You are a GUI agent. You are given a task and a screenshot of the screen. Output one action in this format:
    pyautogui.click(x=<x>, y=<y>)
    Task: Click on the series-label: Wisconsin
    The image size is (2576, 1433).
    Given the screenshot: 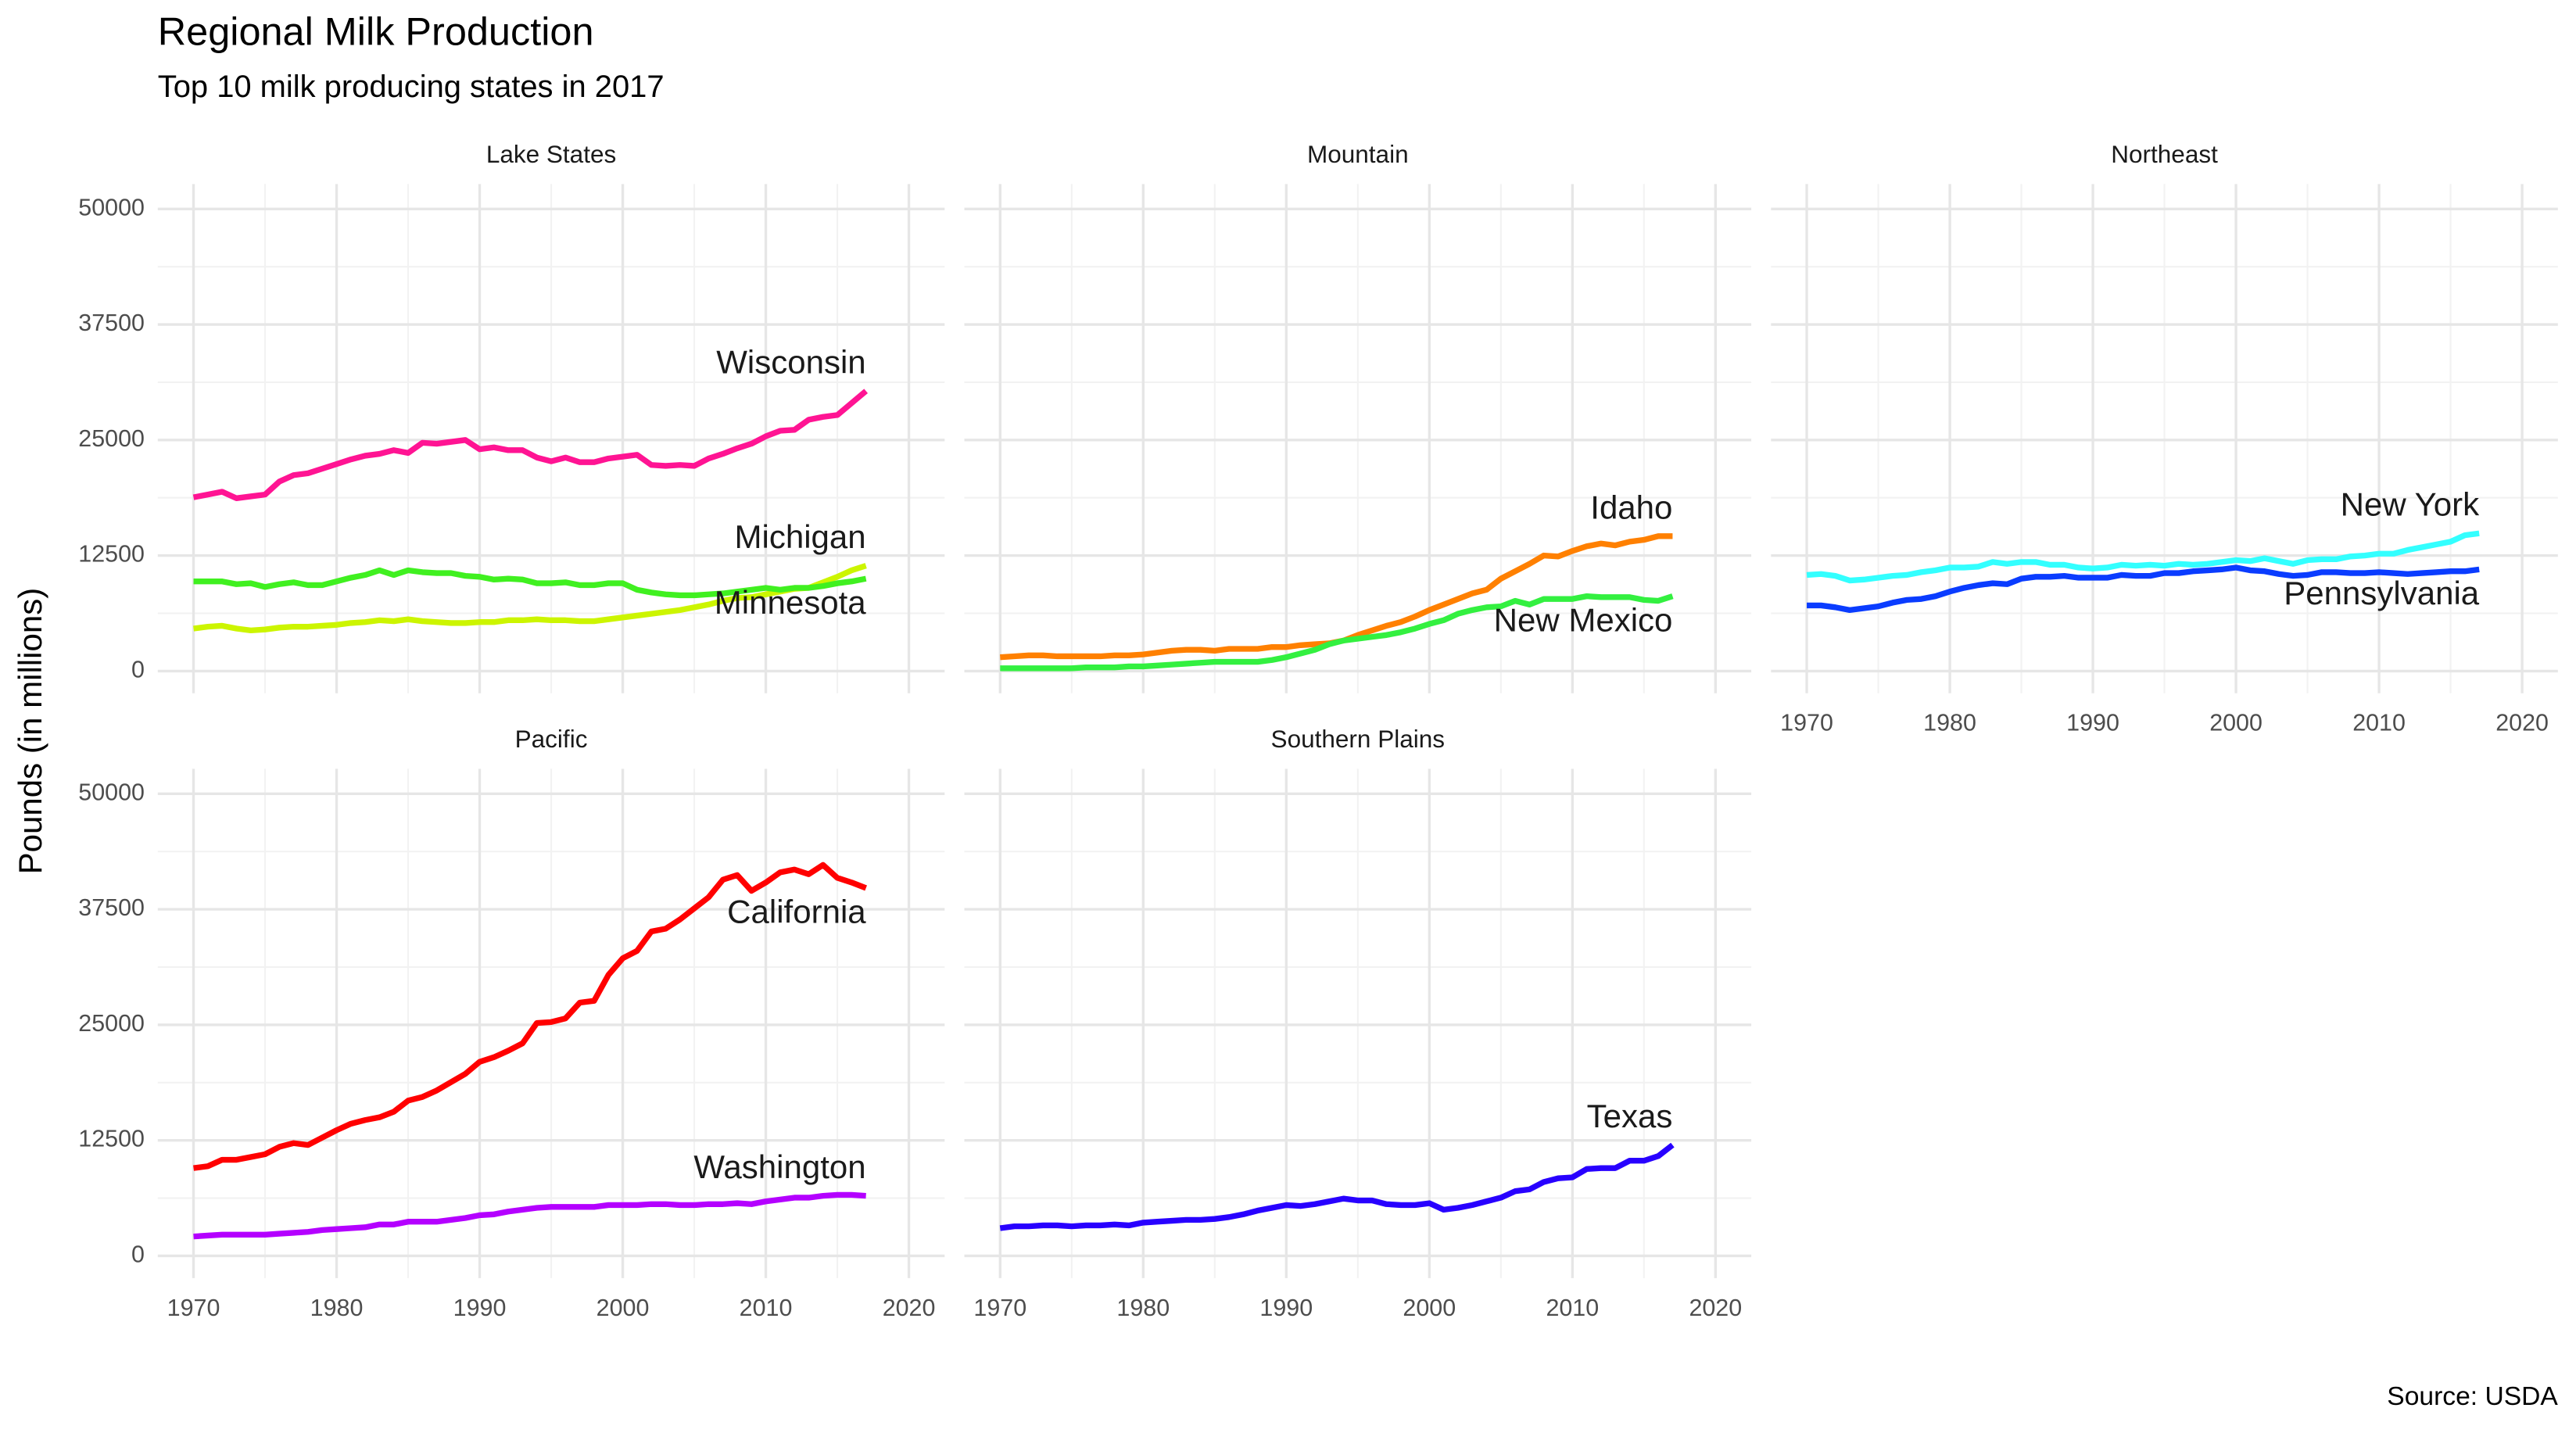 What is the action you would take?
    pyautogui.click(x=790, y=362)
    